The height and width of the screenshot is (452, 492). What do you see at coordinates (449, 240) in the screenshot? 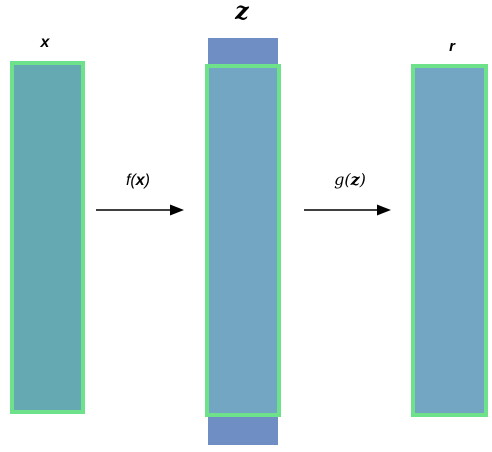
I see `output-vector-bar` at bounding box center [449, 240].